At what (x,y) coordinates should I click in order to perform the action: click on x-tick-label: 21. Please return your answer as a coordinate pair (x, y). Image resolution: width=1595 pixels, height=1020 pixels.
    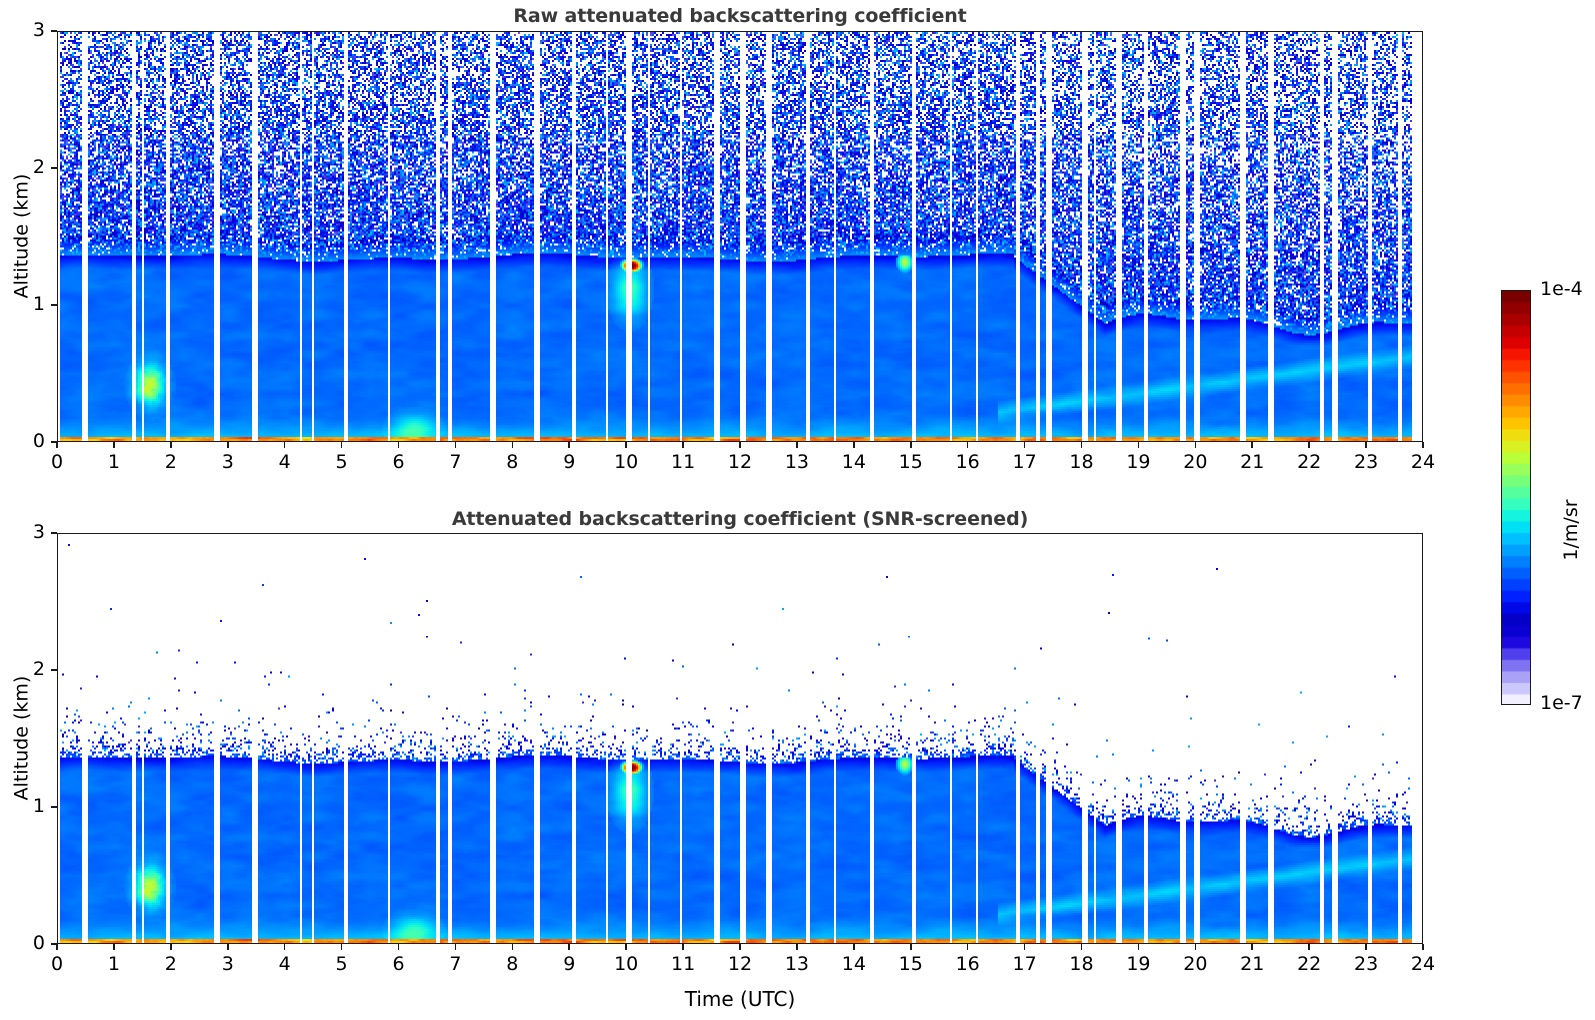
    Looking at the image, I should click on (1252, 964).